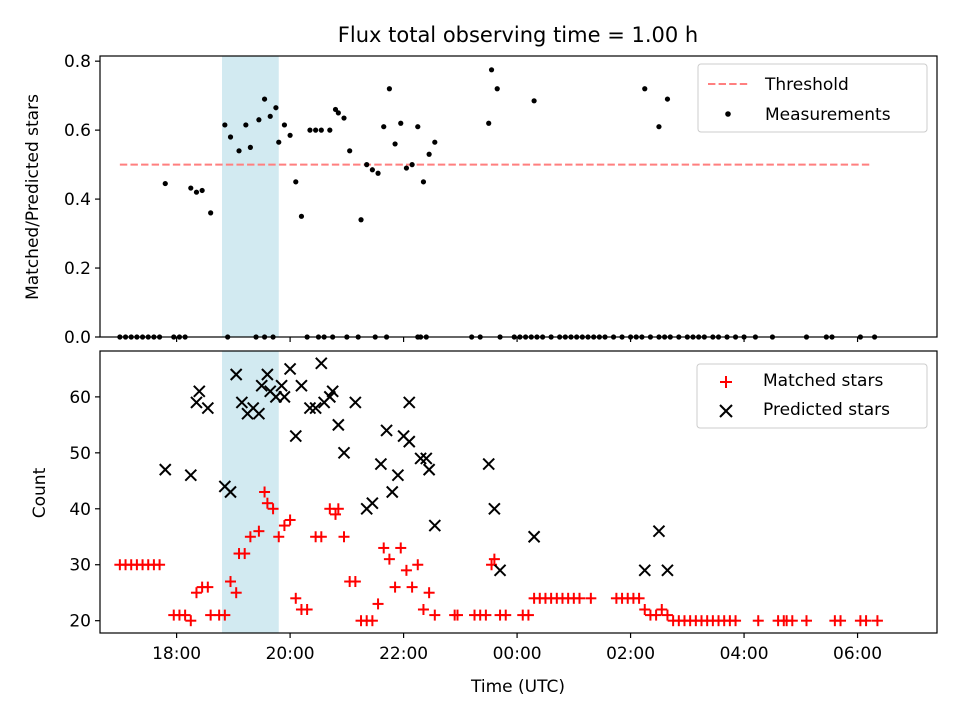  Describe the element at coordinates (250, 196) in the screenshot. I see `ratio-shaded-span` at that location.